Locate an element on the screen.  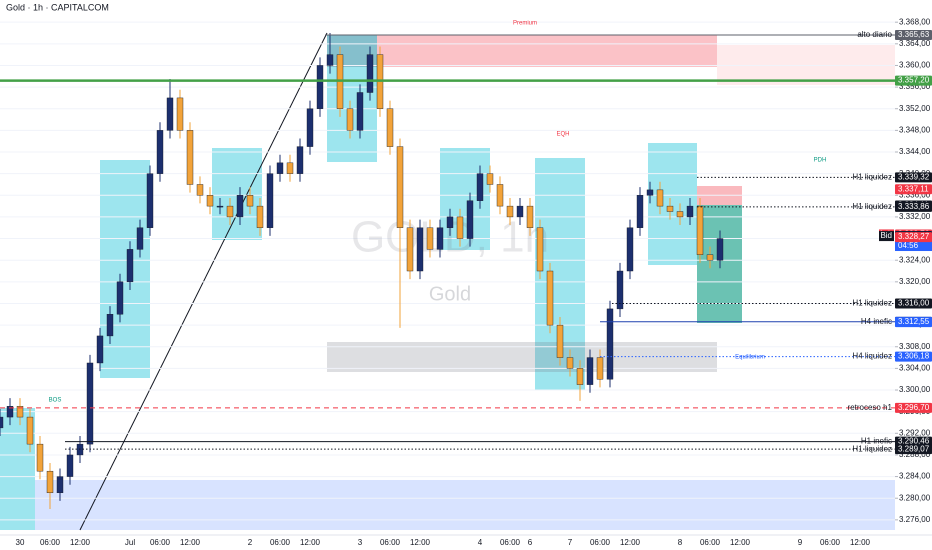
price-label: 3.312,55 is located at coordinates (914, 321).